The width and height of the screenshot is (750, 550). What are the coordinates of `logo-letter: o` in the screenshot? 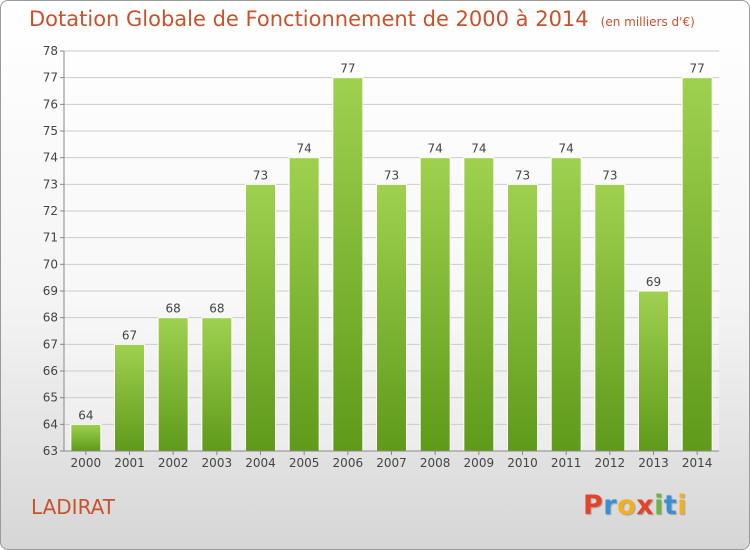 It's located at (627, 505).